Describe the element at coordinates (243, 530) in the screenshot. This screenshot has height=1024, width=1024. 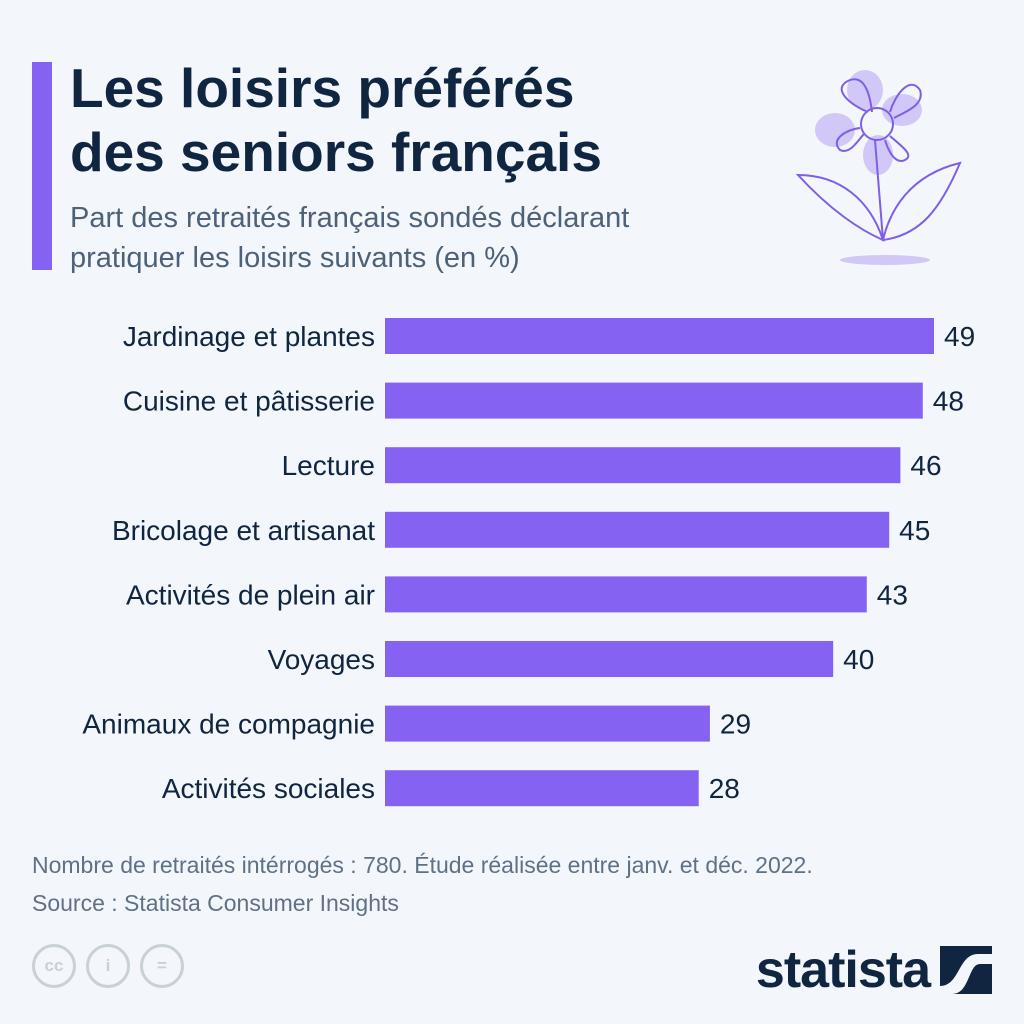
I see `category-label: Bricolage et artisanat` at that location.